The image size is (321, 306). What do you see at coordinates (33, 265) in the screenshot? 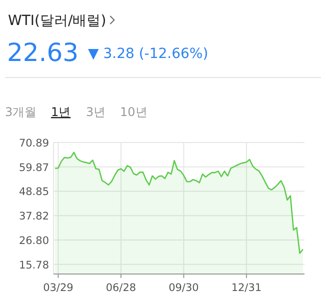
I see `y-tick-label: 15.78` at bounding box center [33, 265].